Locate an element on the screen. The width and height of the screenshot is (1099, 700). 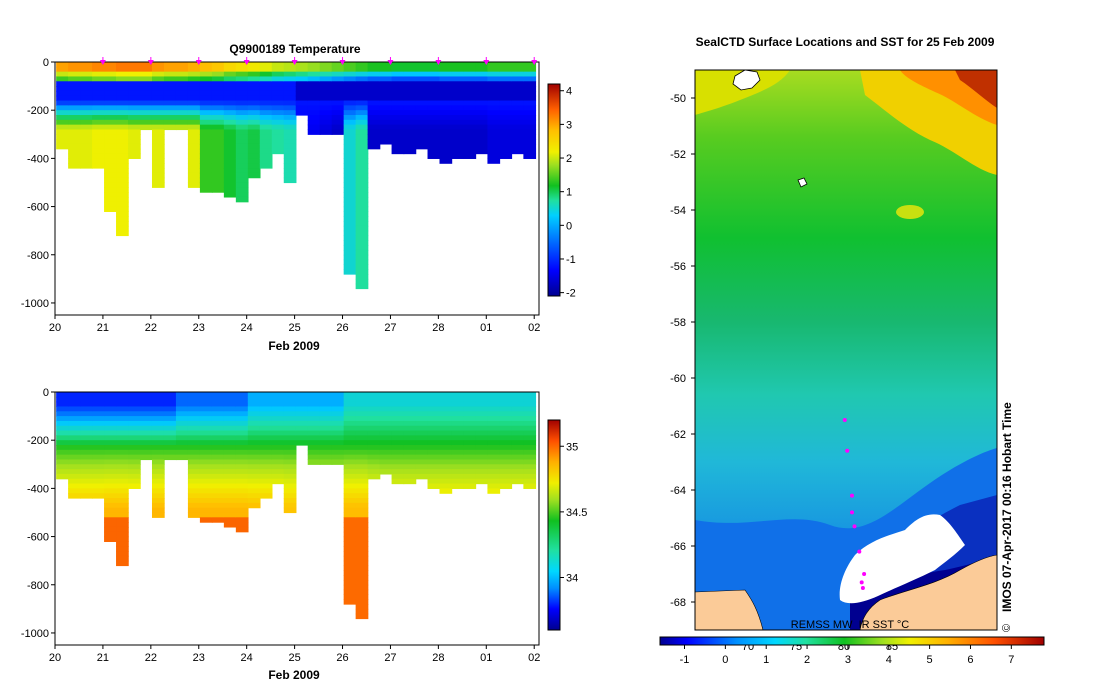
map-colorbar-tick-label: 0 is located at coordinates (725, 660).